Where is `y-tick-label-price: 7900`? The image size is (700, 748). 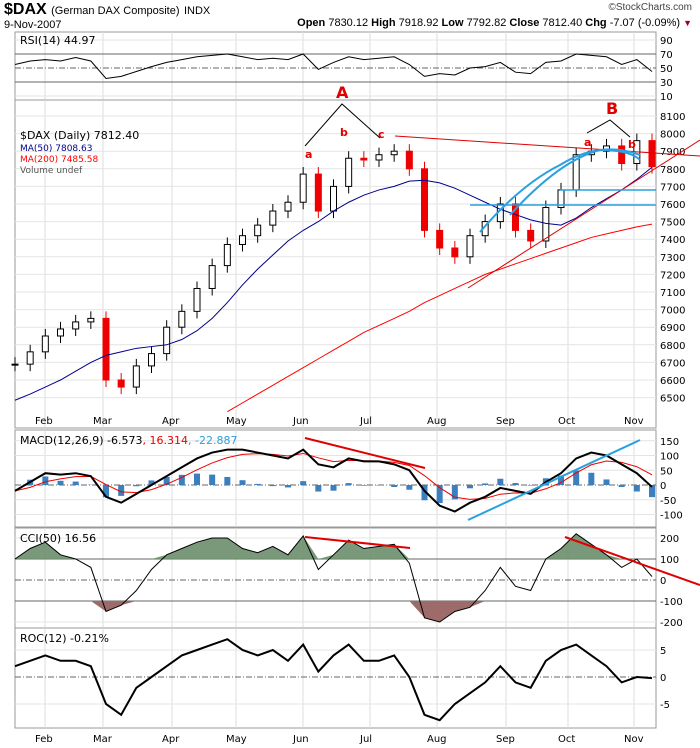
y-tick-label-price: 7900 is located at coordinates (672, 152).